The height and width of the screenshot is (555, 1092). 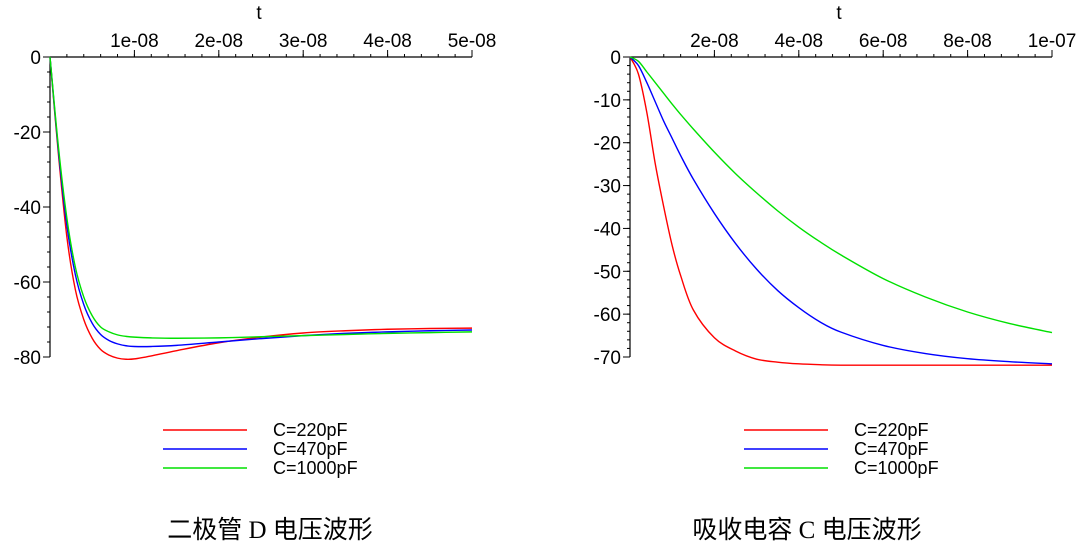 I want to click on x-tick-label: 6e-08, so click(x=883, y=41).